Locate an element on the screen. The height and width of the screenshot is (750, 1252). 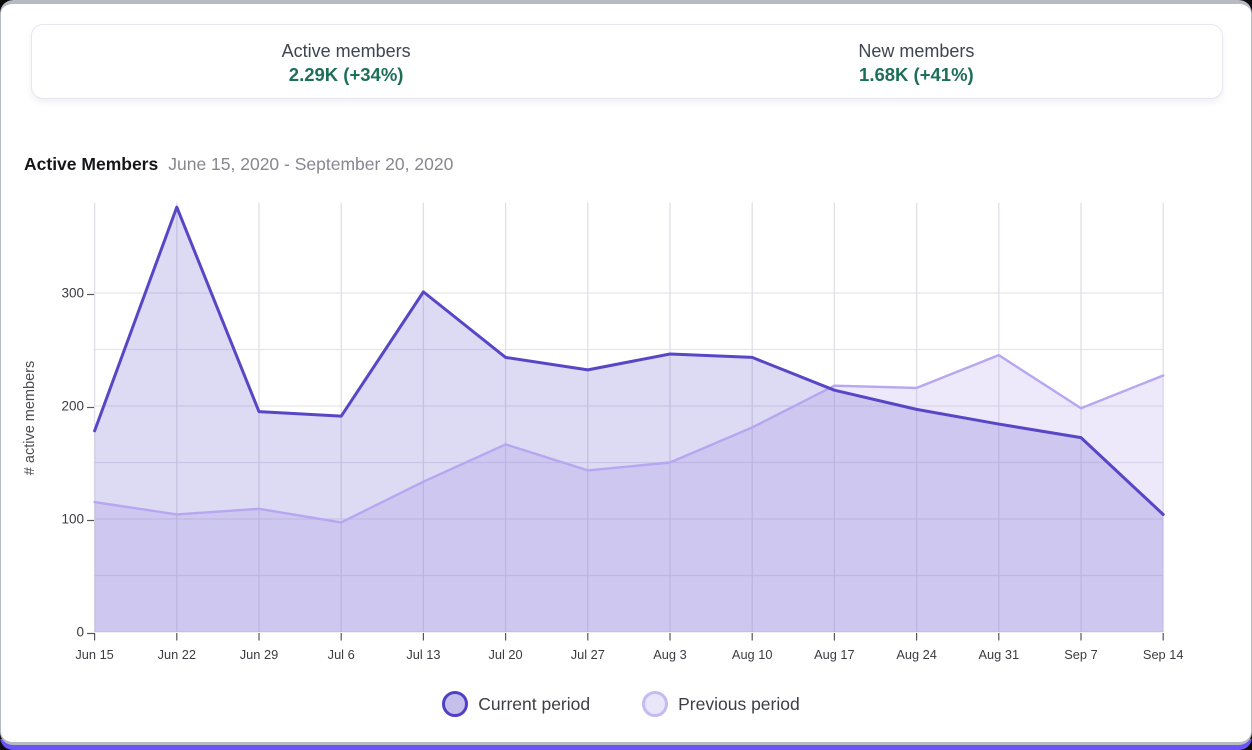
svg-text: 100 is located at coordinates (72, 519).